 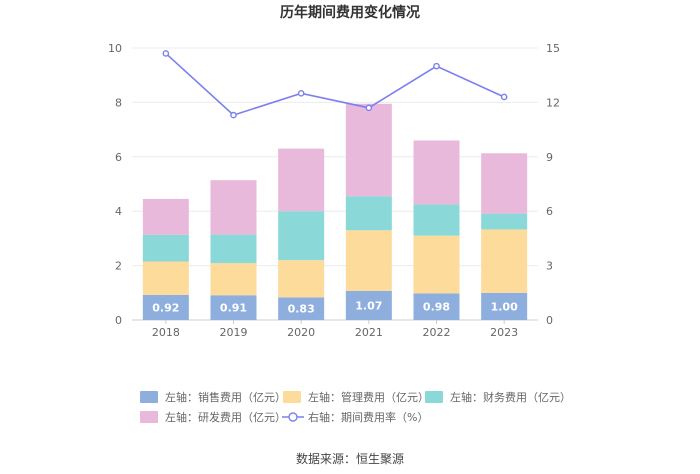 I want to click on left-tick-label: 10, so click(x=115, y=48).